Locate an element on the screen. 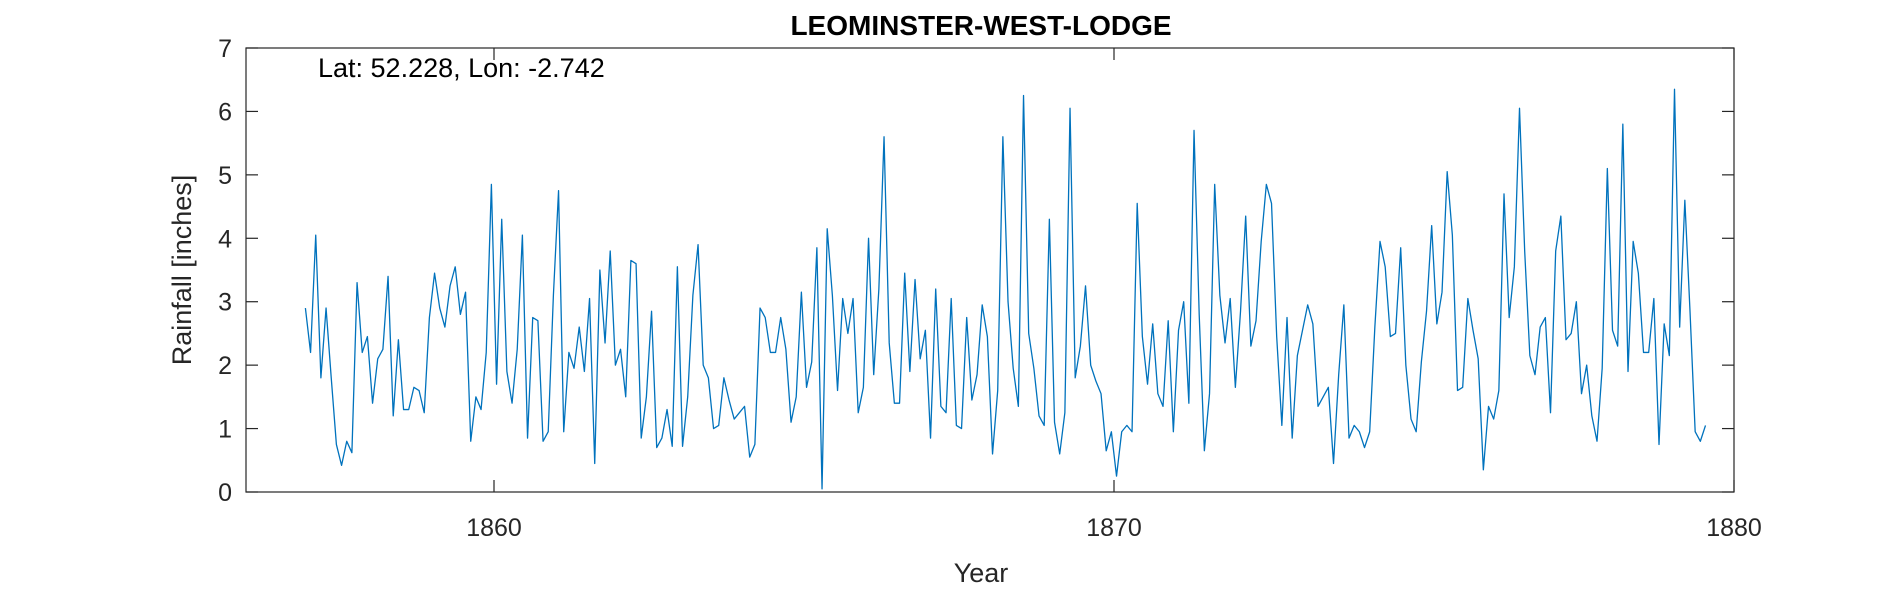 The width and height of the screenshot is (1890, 591). x-tick-label: 1880 is located at coordinates (1734, 528).